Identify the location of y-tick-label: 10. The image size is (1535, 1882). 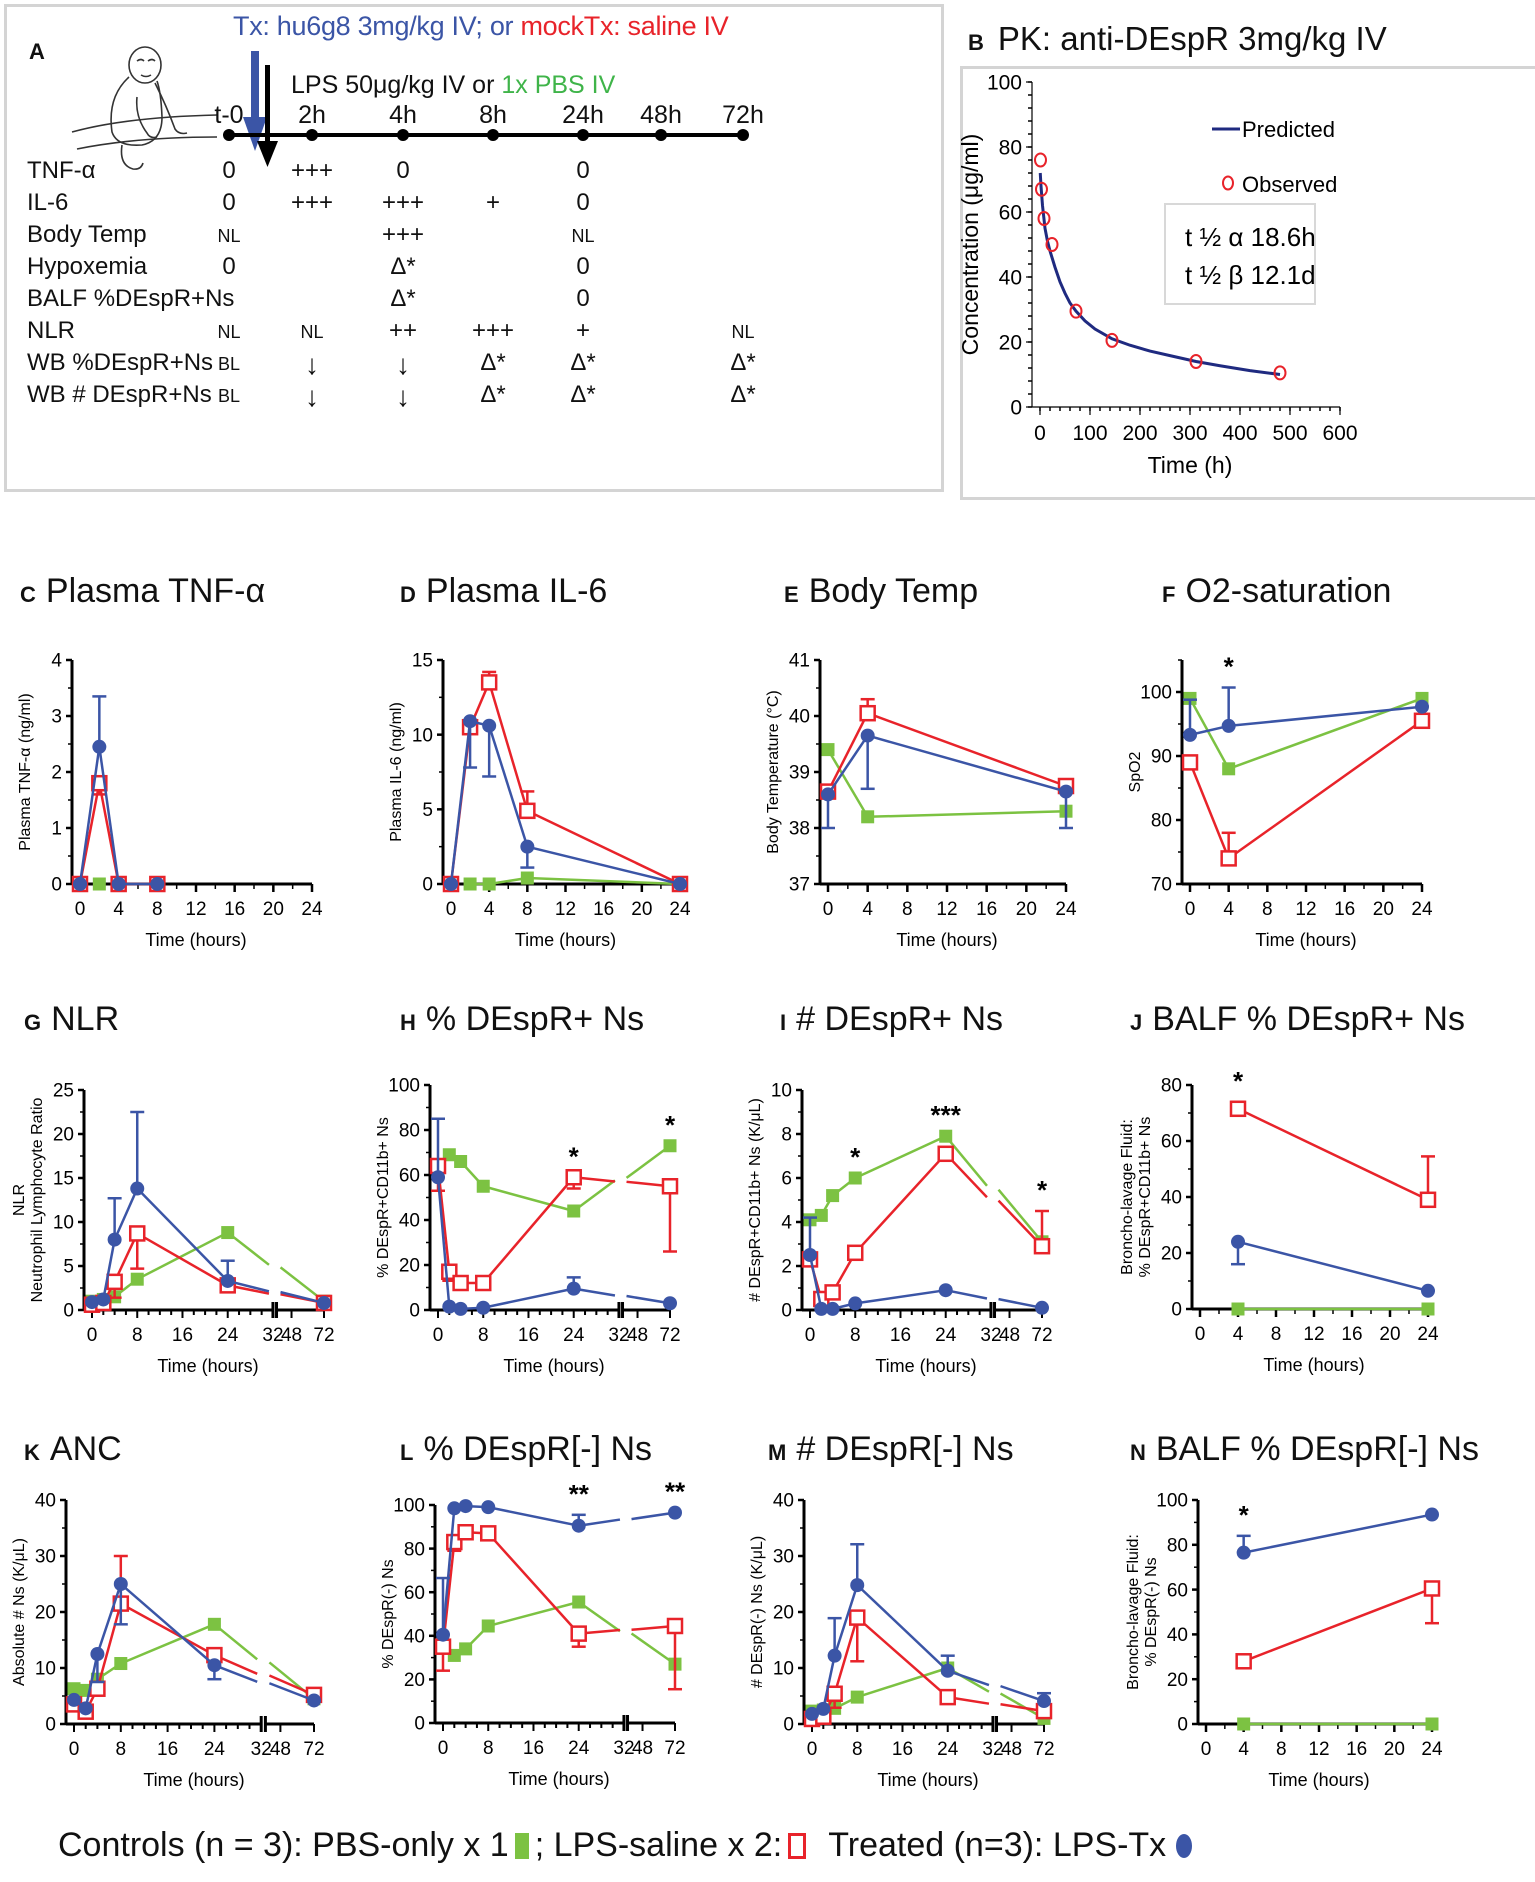
(422, 735).